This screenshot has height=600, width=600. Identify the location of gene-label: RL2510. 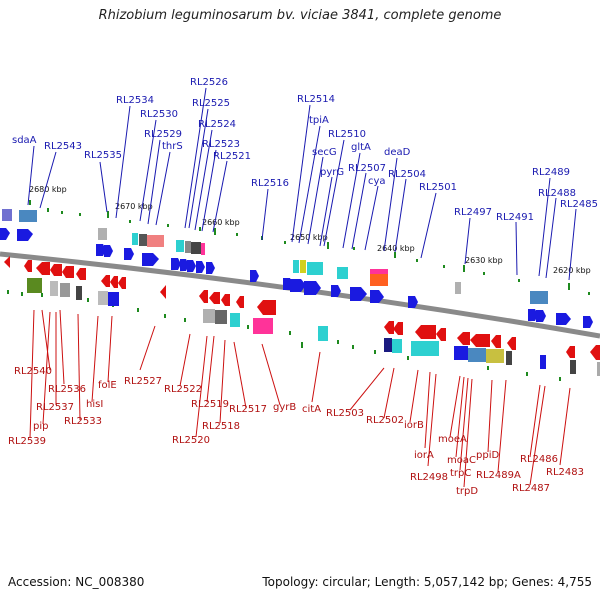
(347, 134).